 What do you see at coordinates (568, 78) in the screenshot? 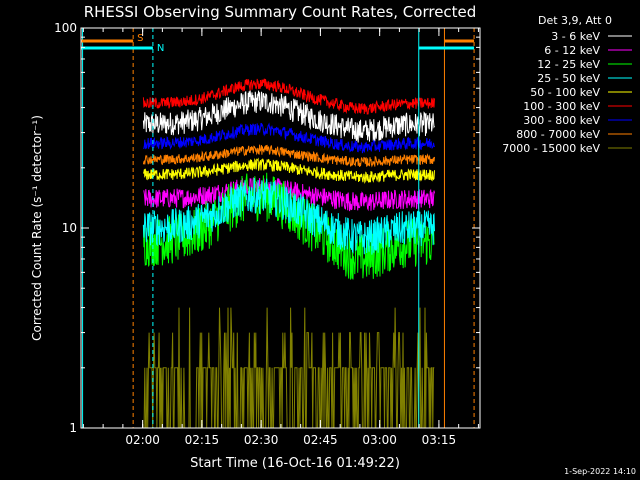
I see `legend-label-4: 25 - 50 keV` at bounding box center [568, 78].